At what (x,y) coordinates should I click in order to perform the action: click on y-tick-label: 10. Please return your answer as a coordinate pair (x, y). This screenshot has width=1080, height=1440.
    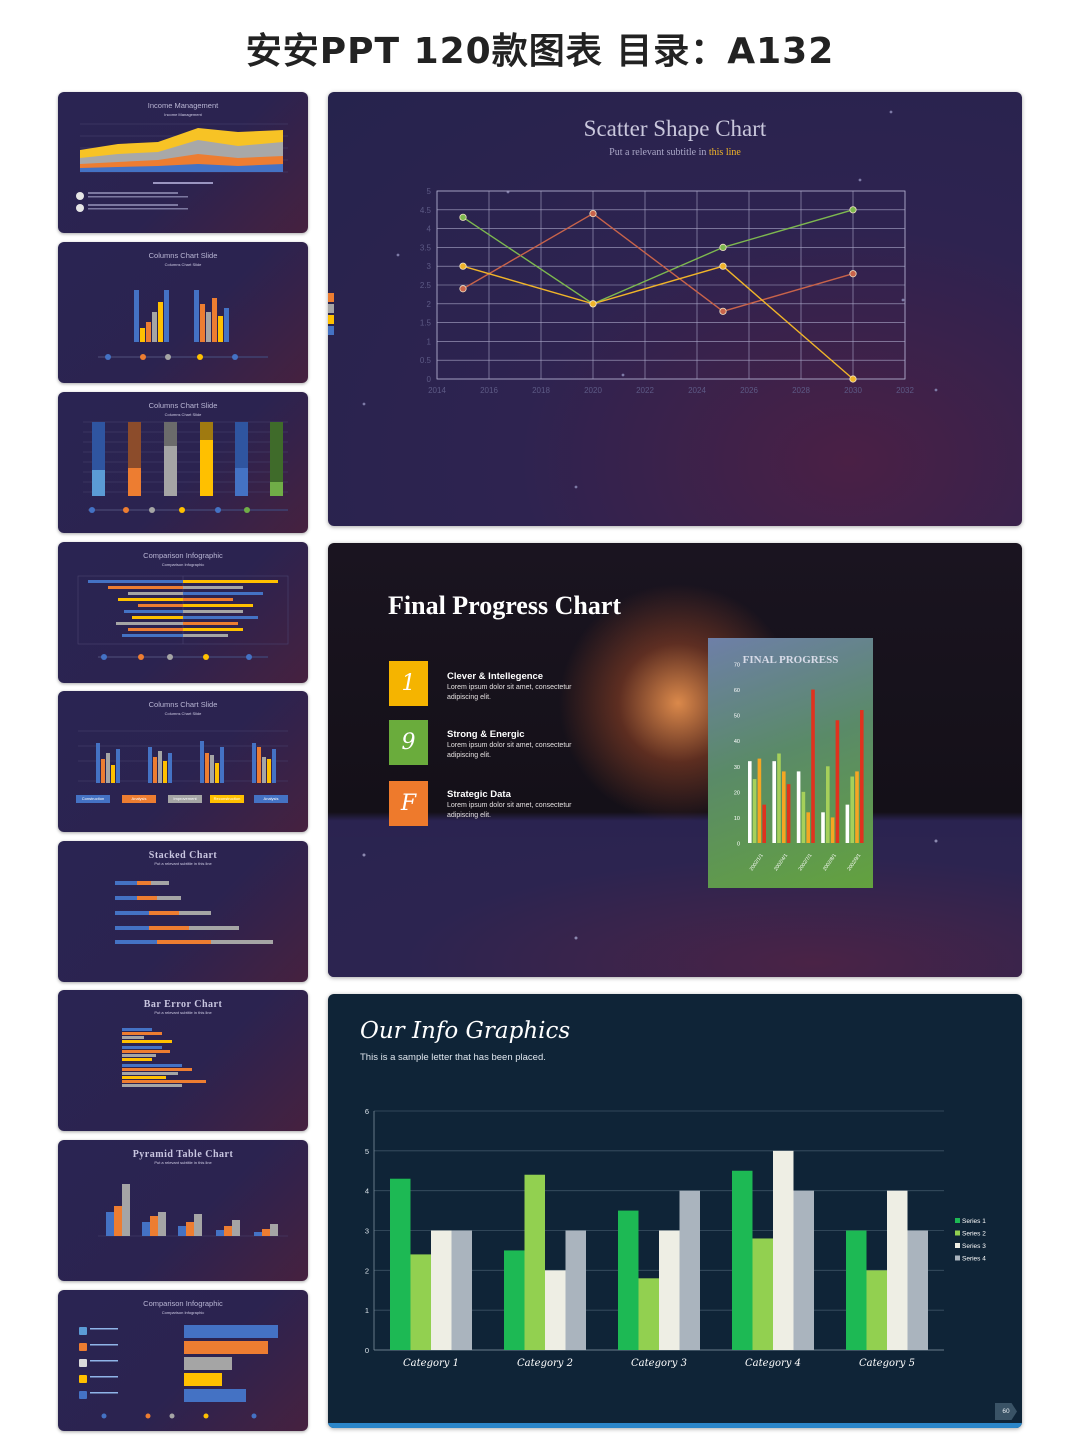
    Looking at the image, I should click on (737, 819).